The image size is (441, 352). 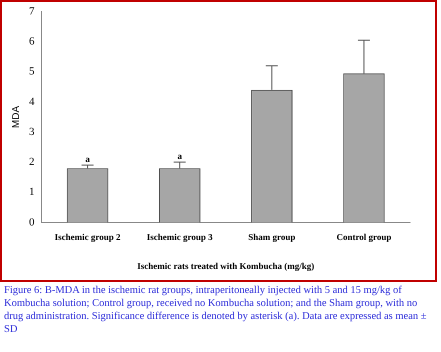 I want to click on x-tick-label: Ischemic group 3, so click(x=180, y=237).